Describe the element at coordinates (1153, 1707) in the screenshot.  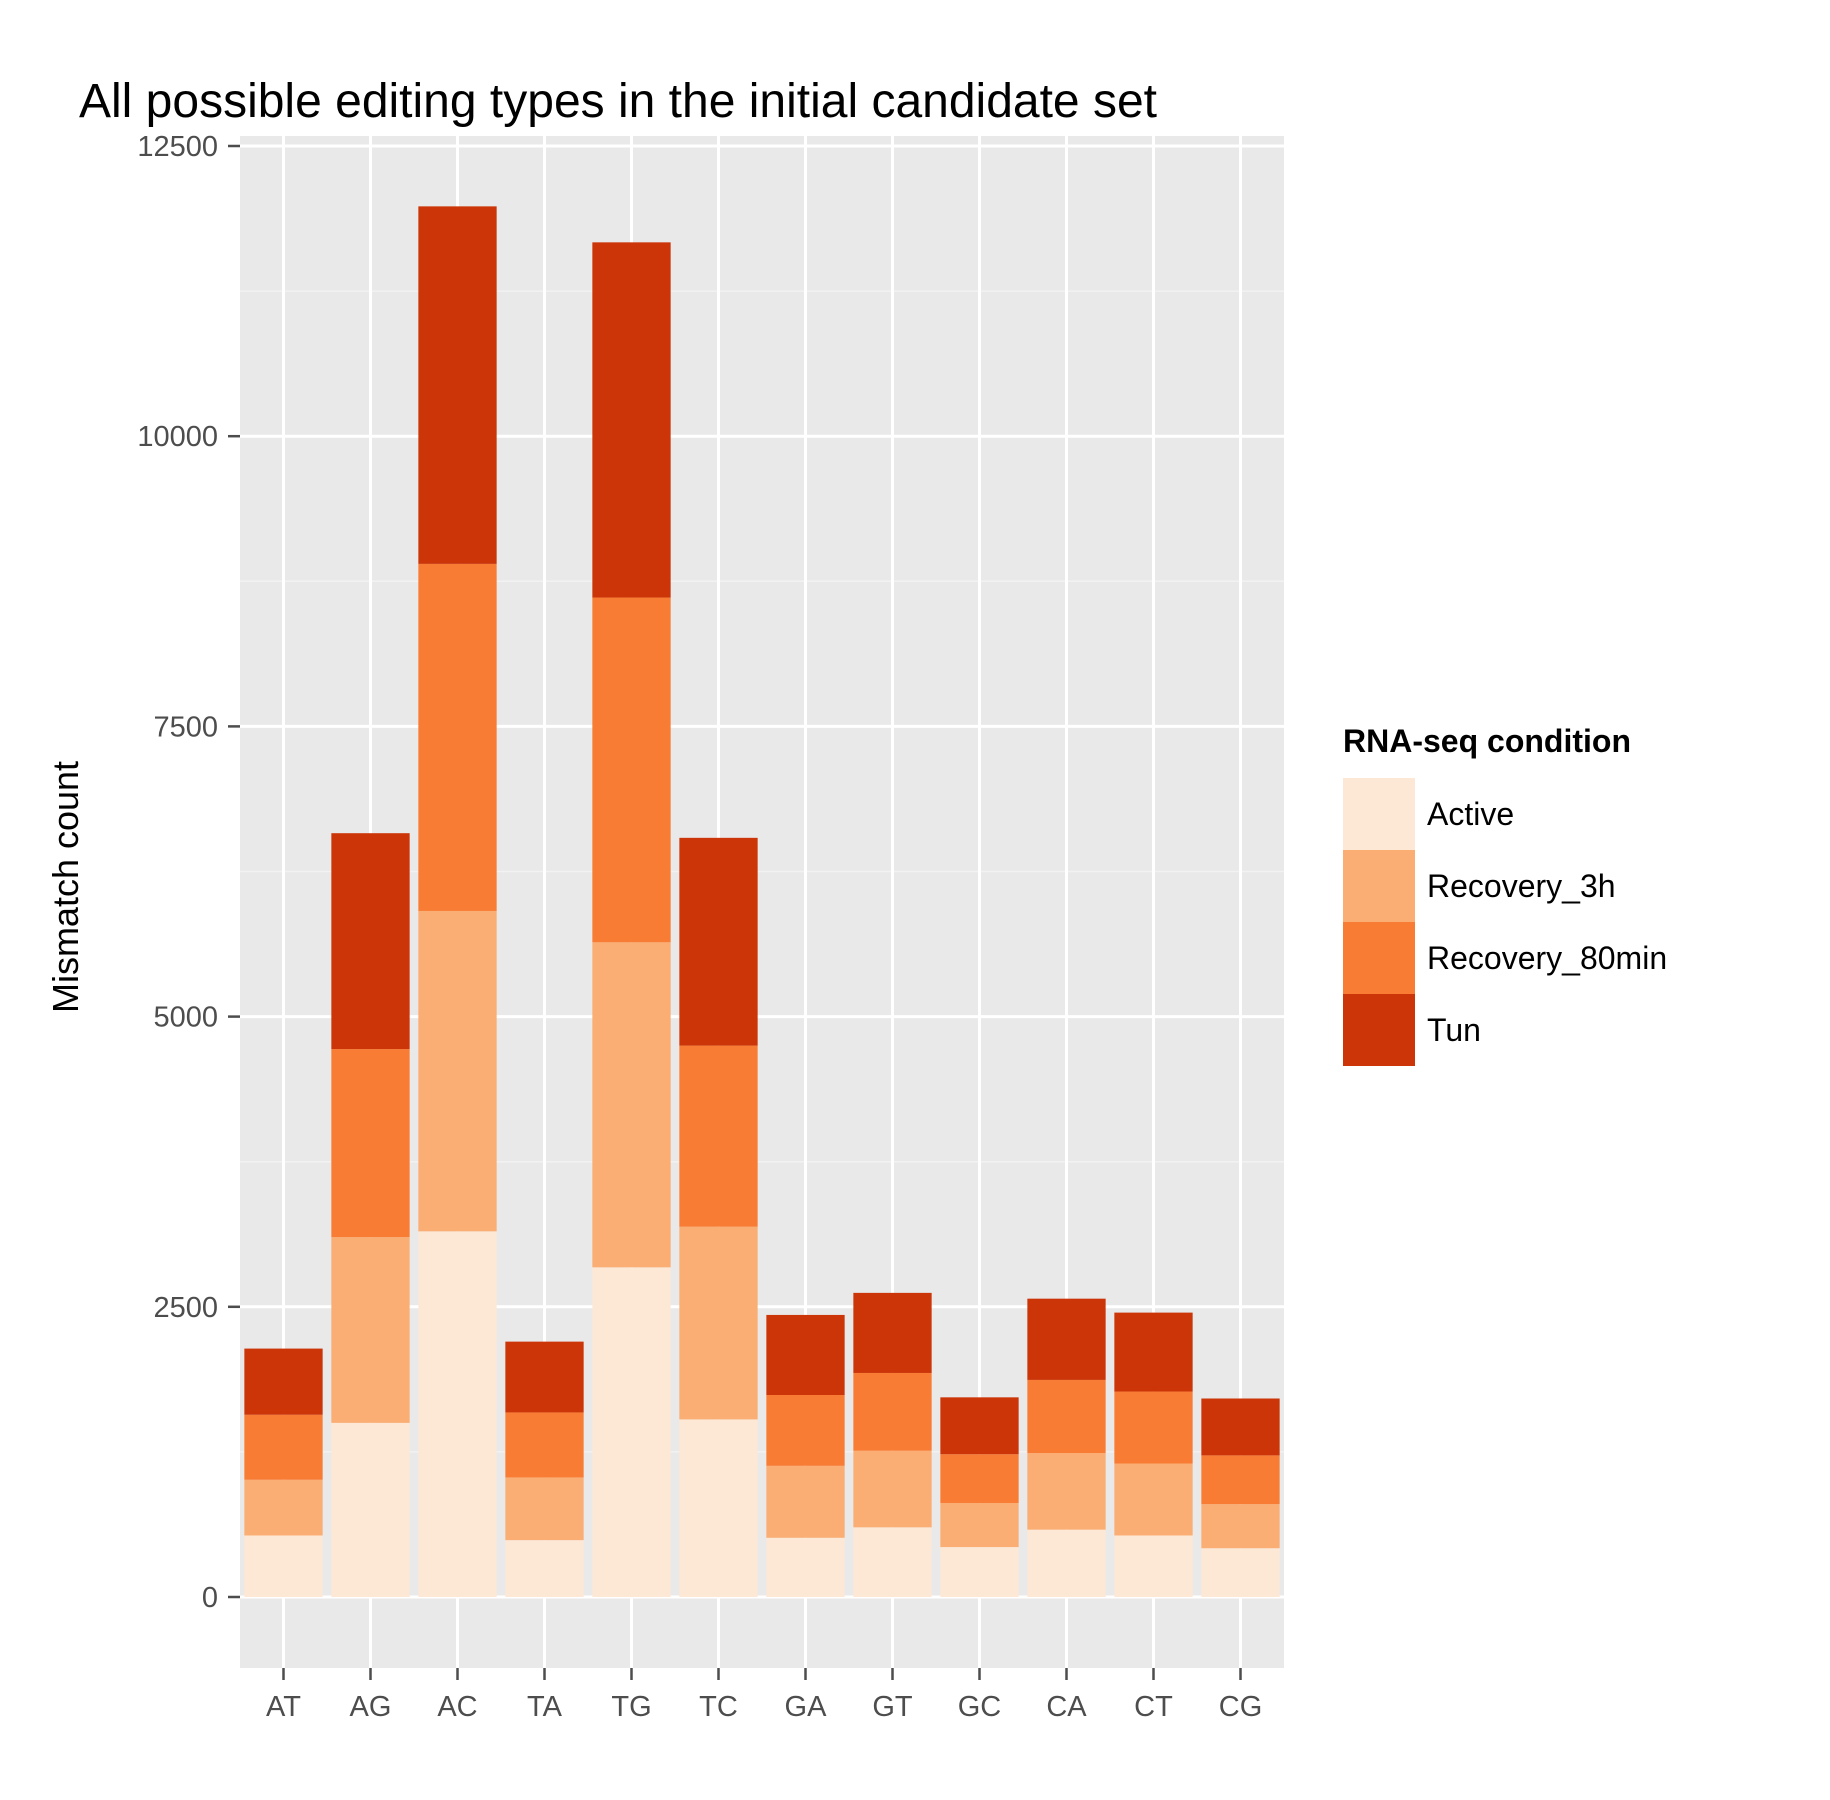
I see `x-tick-label: CT` at that location.